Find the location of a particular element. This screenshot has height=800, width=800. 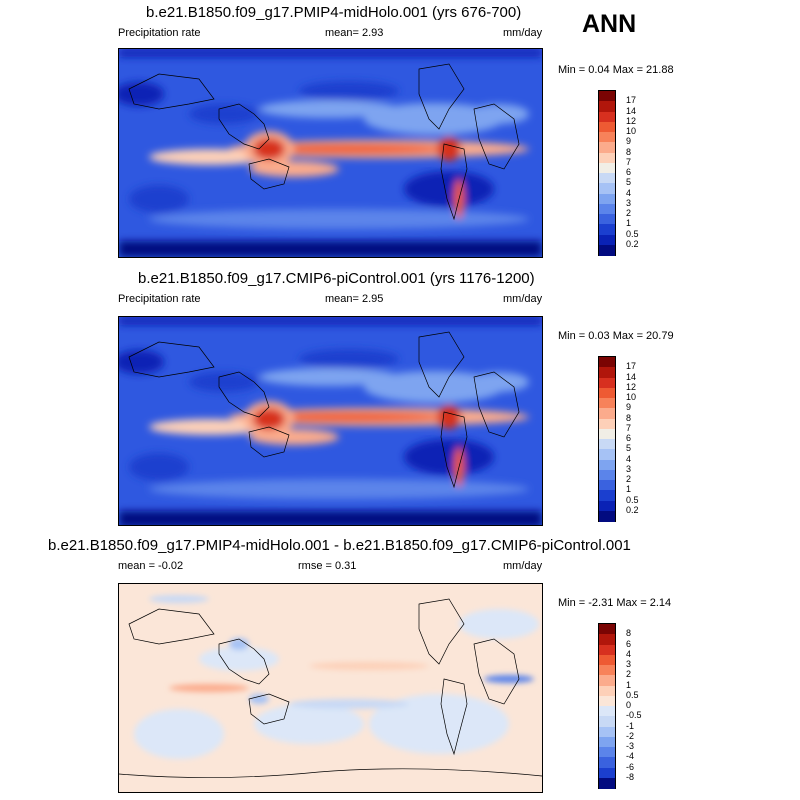

panel1-colorbar is located at coordinates (607, 173).